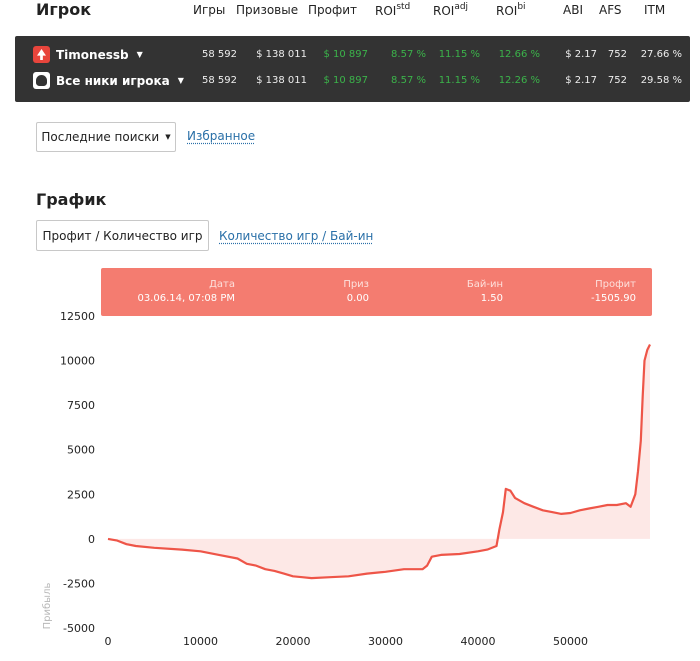  I want to click on all-nicks-dropdown: Все ники игрока ▼, so click(108, 80).